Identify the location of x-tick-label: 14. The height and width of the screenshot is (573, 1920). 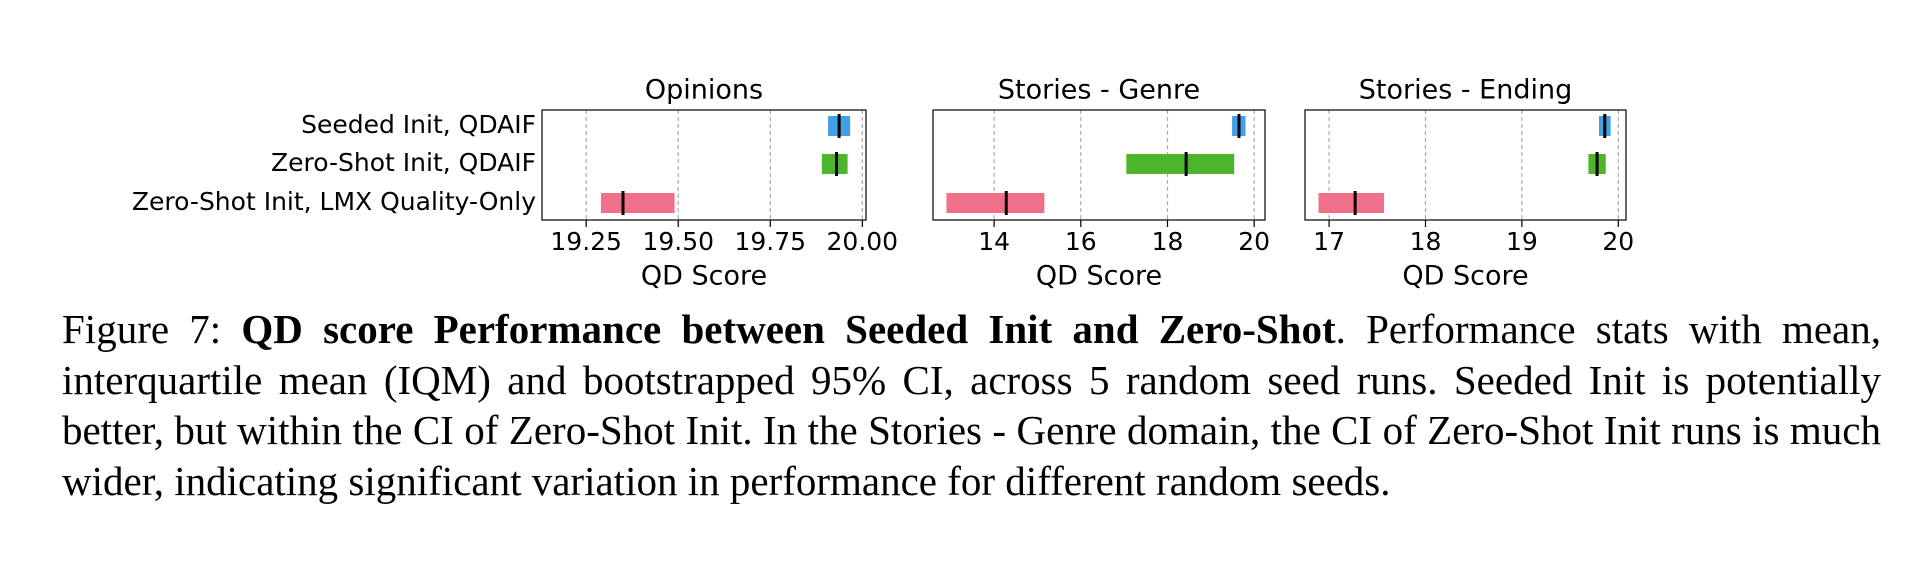
(994, 241).